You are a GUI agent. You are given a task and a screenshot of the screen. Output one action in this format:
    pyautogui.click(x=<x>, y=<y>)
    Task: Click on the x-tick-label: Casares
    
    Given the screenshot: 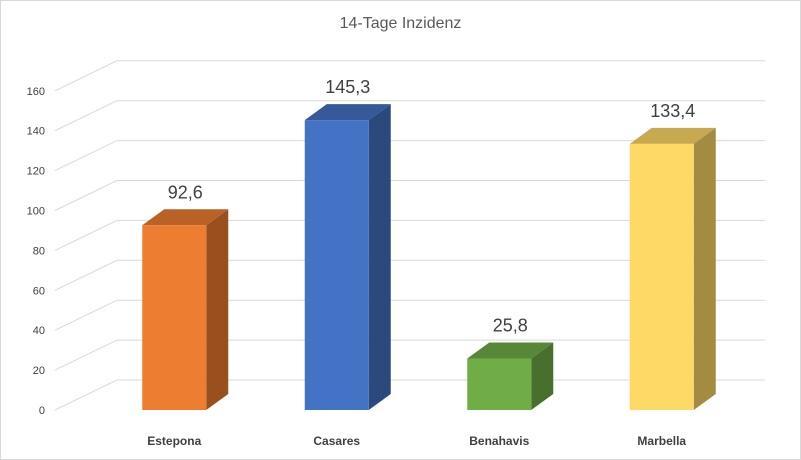 What is the action you would take?
    pyautogui.click(x=336, y=441)
    